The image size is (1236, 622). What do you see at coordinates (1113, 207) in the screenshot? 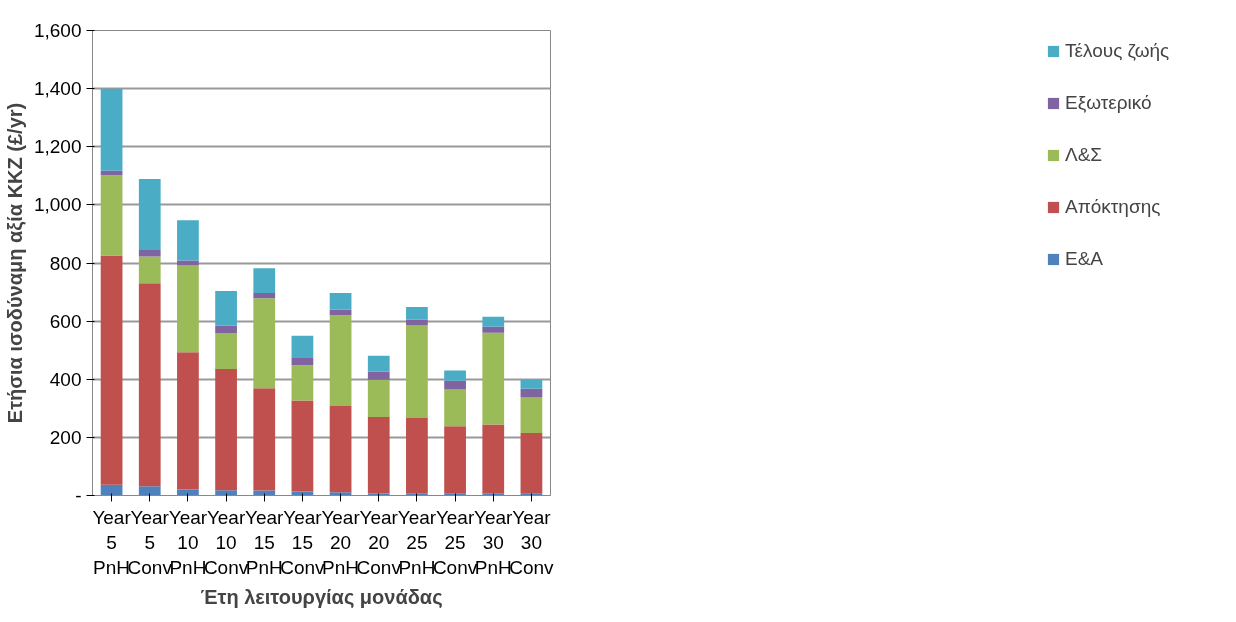
I see `legend-label: Απόκτησης` at bounding box center [1113, 207].